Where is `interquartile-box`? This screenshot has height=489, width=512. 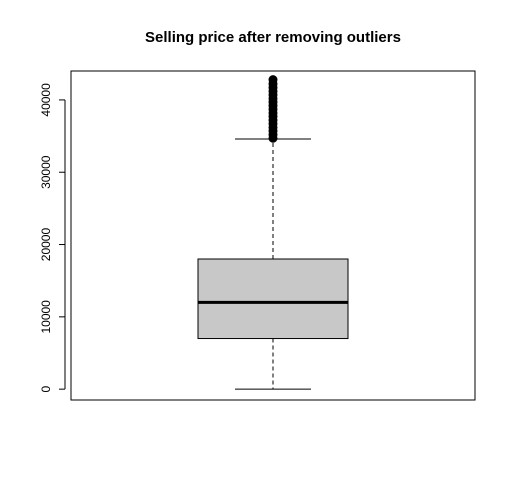
interquartile-box is located at coordinates (273, 299).